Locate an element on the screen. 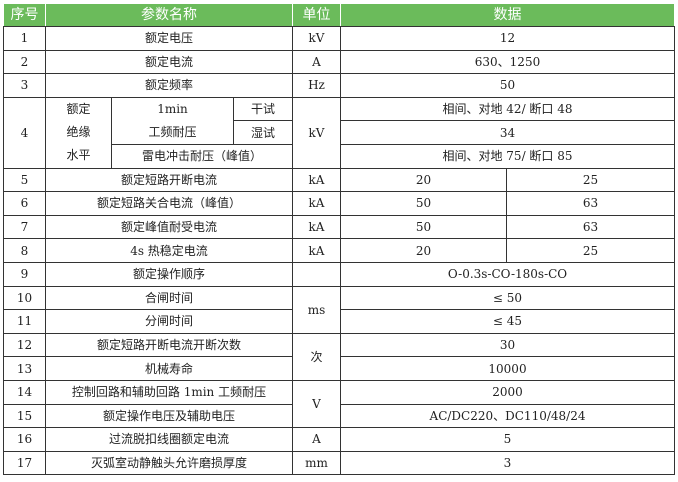 Image resolution: width=678 pixels, height=482 pixels. row-number: 15 is located at coordinates (24, 416).